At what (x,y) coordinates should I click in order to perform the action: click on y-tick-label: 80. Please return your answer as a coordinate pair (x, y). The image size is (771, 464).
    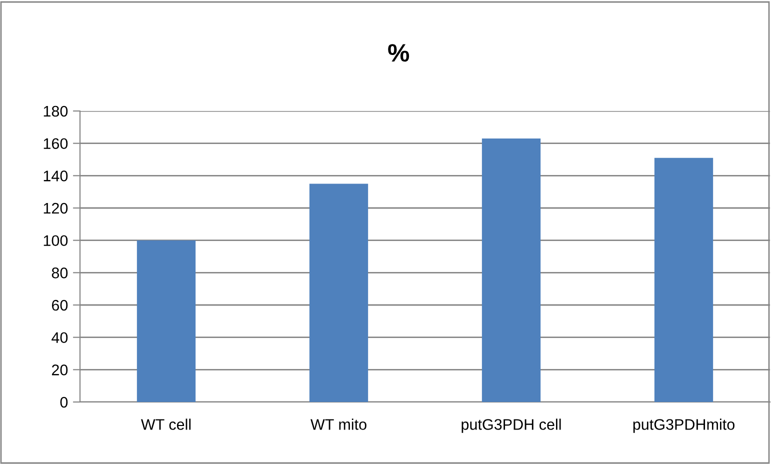
    Looking at the image, I should click on (60, 273).